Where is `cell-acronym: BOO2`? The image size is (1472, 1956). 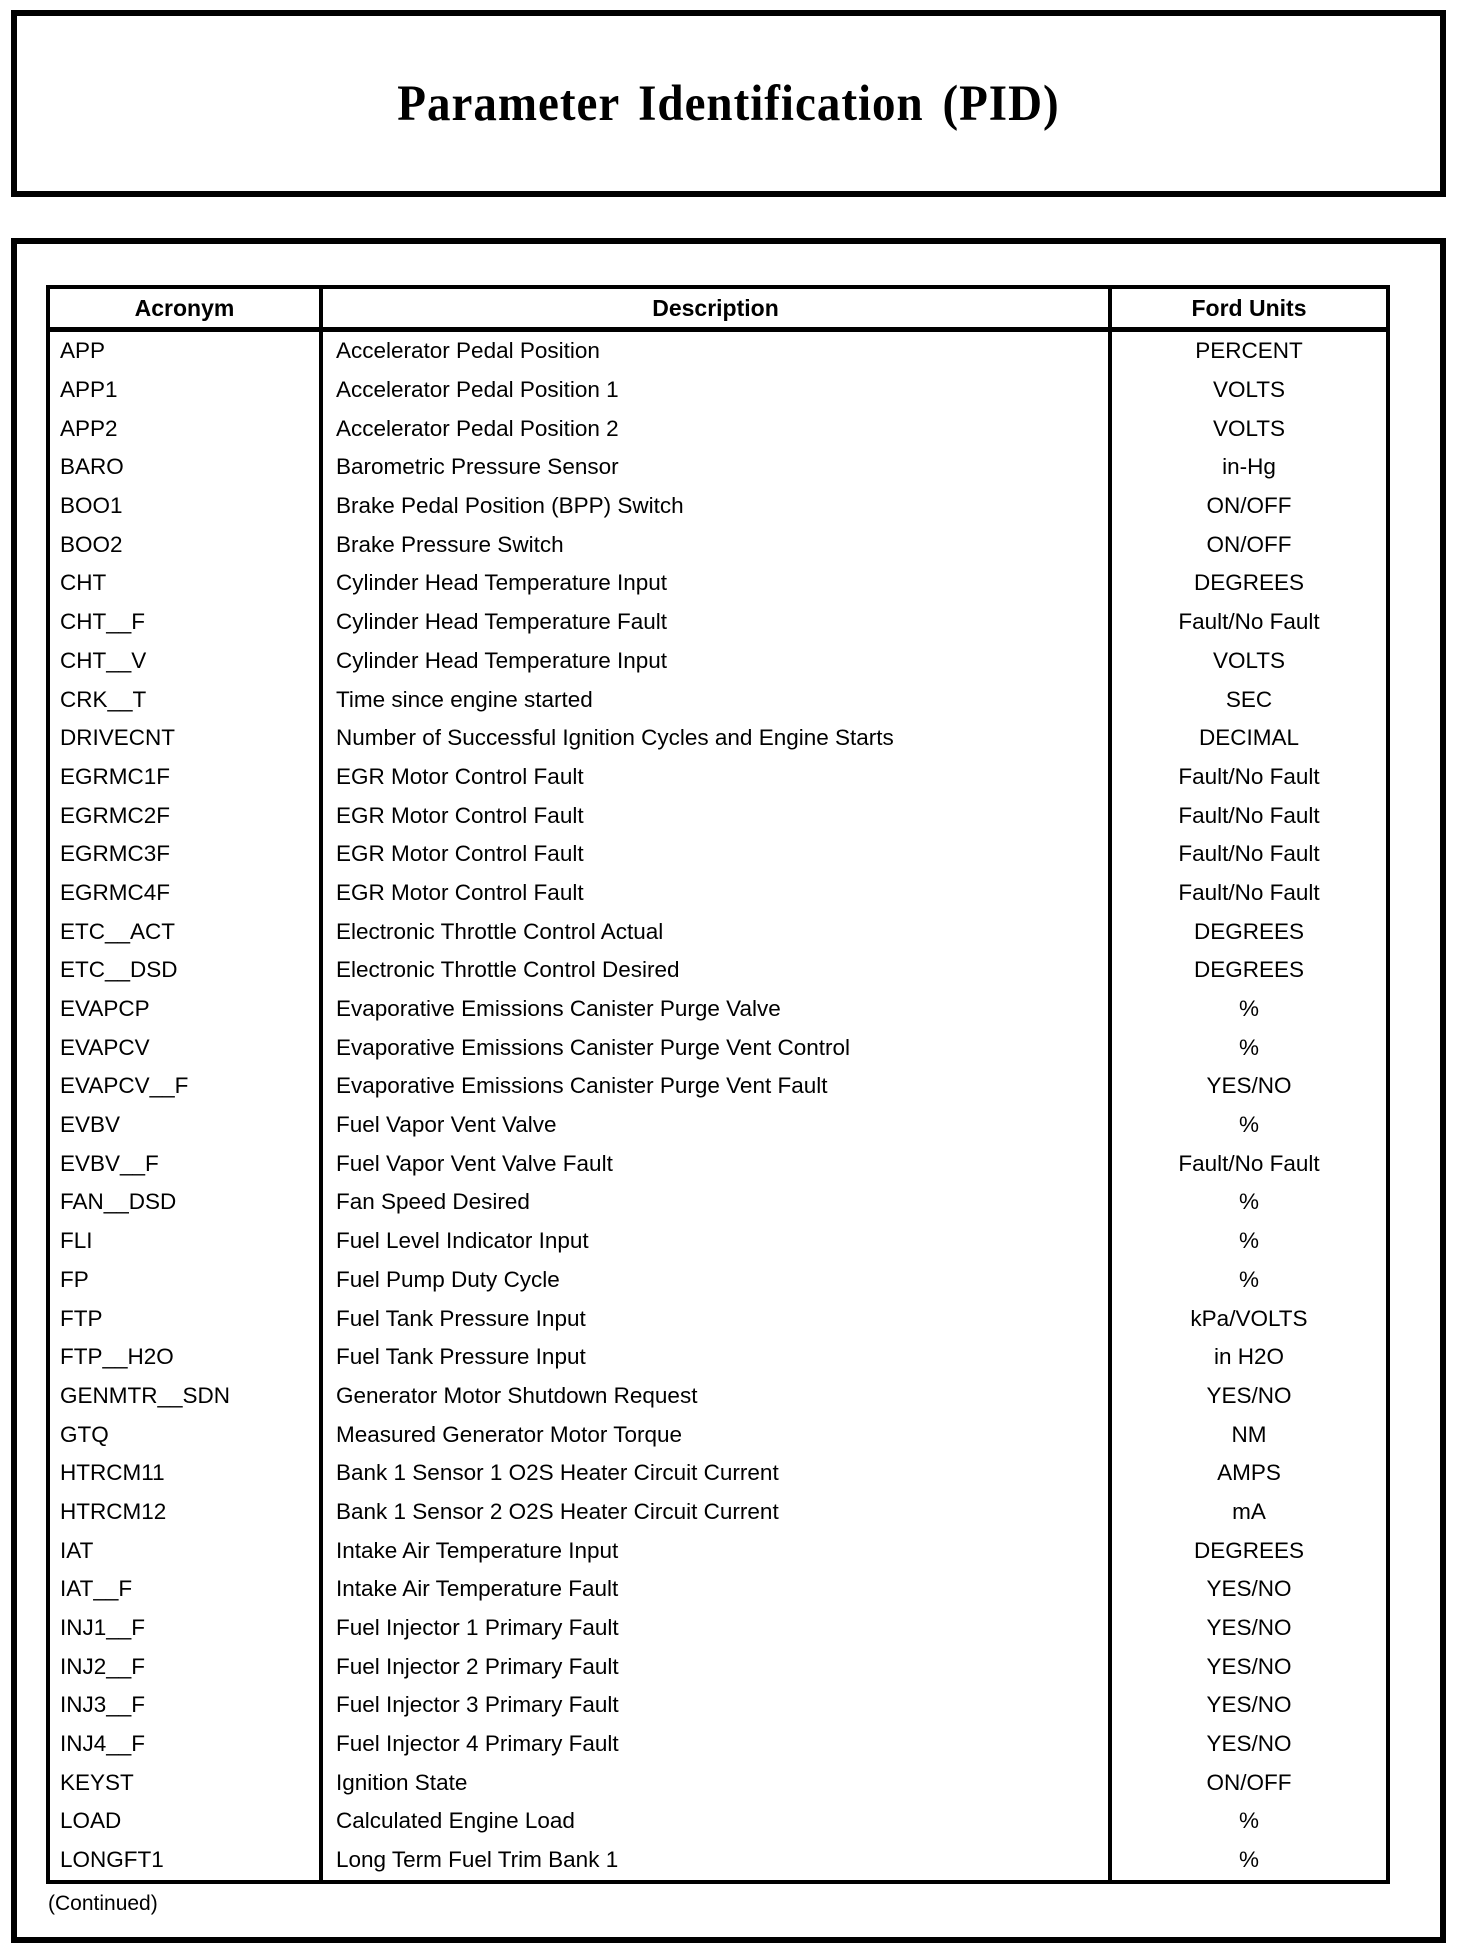 cell-acronym: BOO2 is located at coordinates (186, 545).